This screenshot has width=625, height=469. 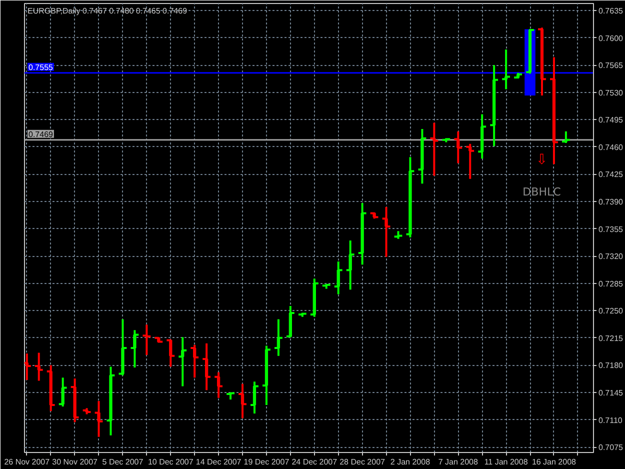 I want to click on x-tick-label: 19 Dec 2007, so click(x=267, y=462).